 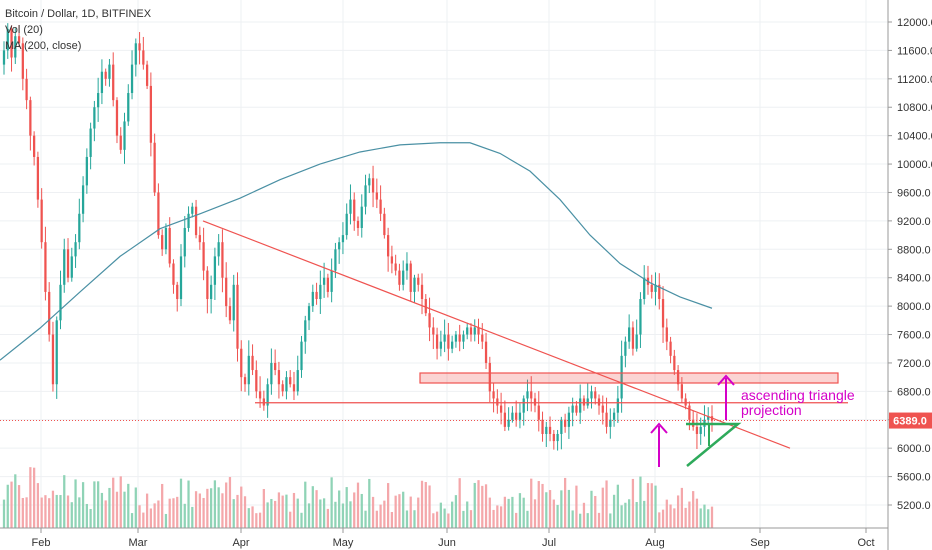 I want to click on time-axis: Feb Mar Apr May Jun Jul Aug Sep Oct, so click(x=444, y=538).